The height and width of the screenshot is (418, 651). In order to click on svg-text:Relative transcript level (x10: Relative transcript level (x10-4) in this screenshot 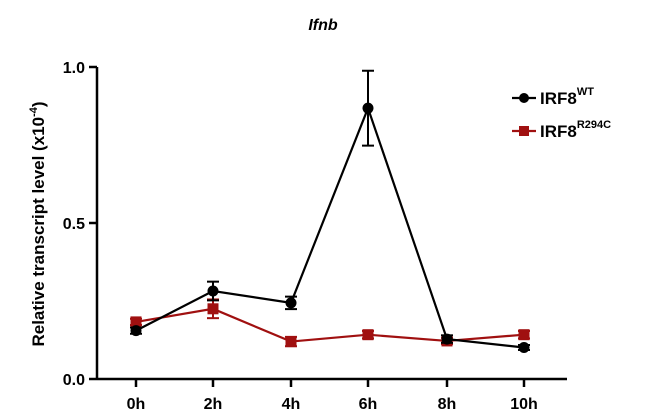, I will do `click(38, 223)`.